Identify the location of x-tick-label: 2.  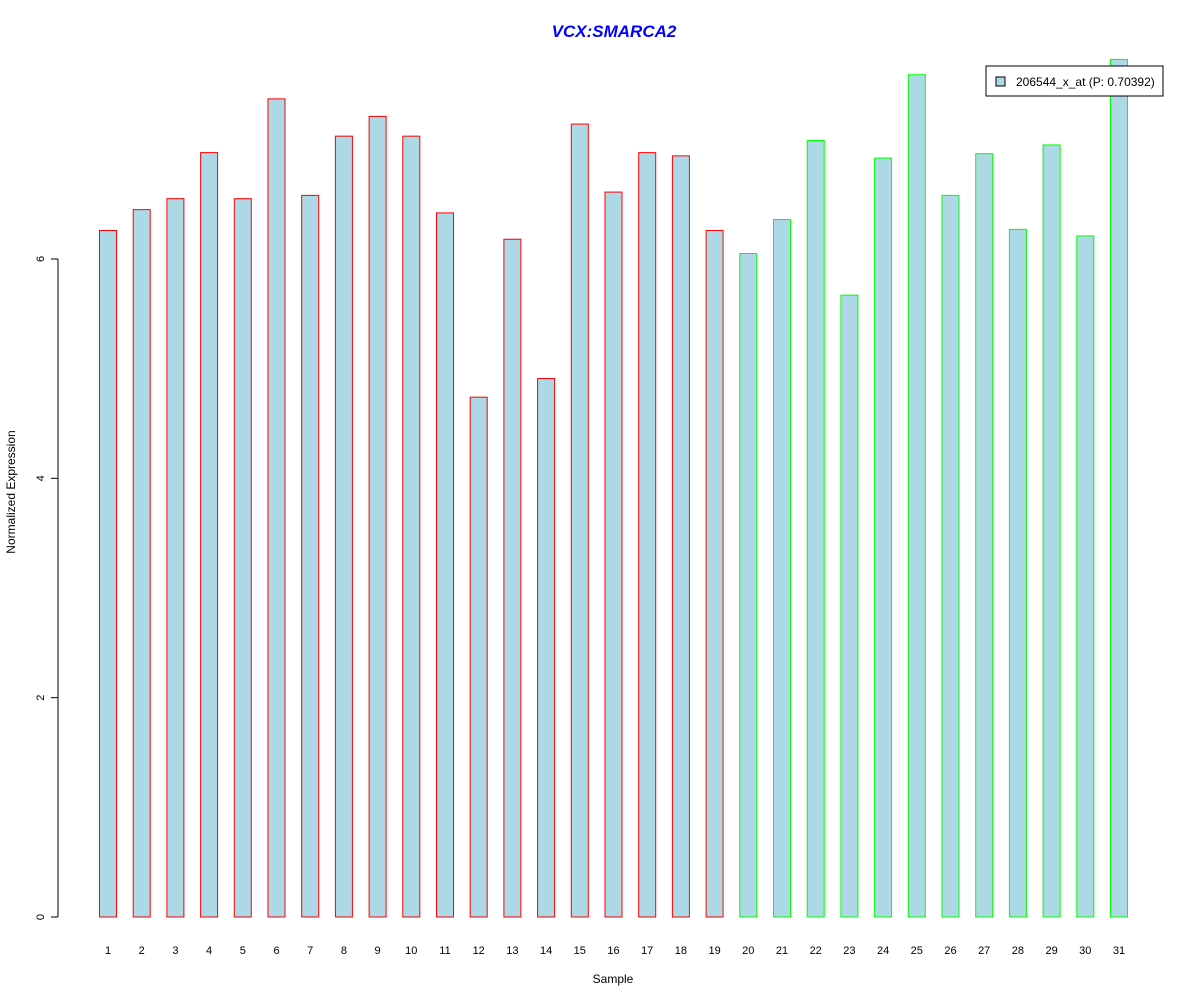
(142, 951).